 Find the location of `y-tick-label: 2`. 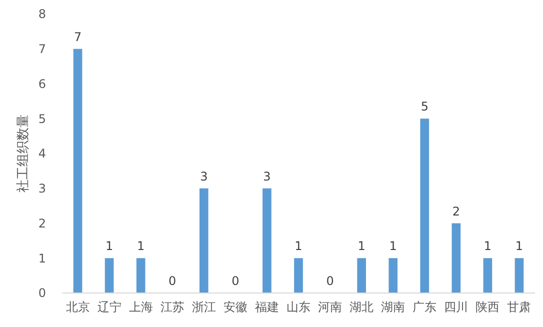

y-tick-label: 2 is located at coordinates (42, 223).